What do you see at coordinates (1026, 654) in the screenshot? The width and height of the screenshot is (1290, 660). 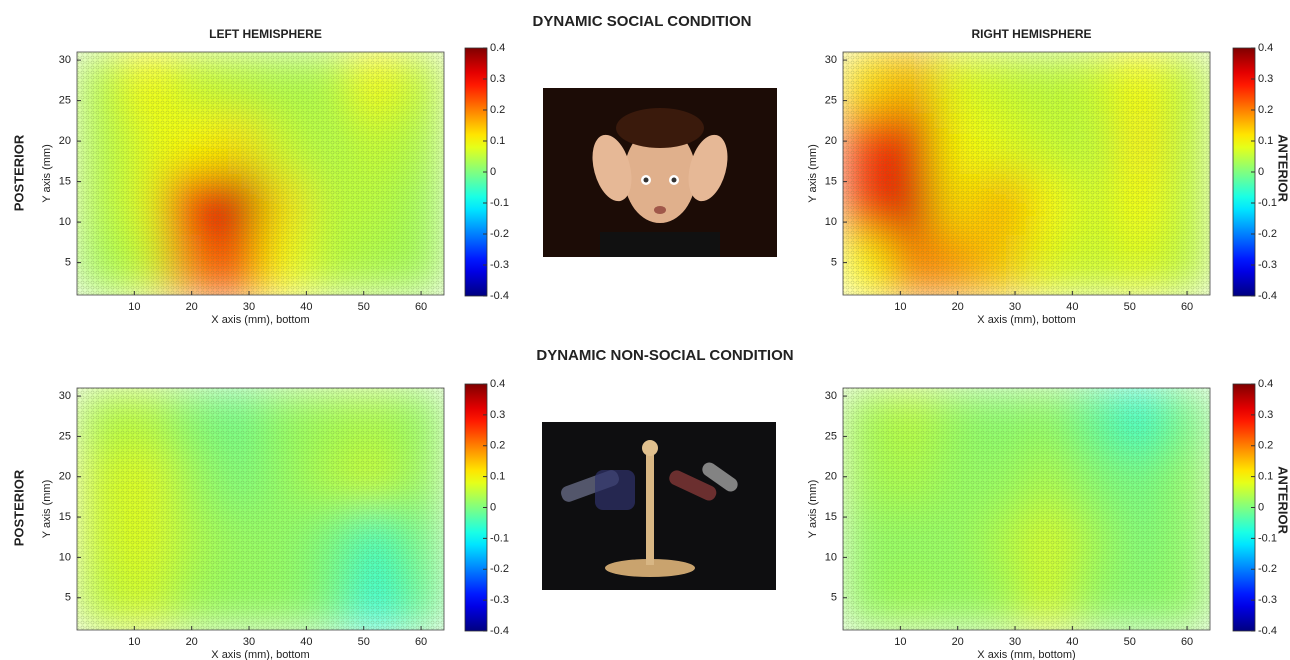 I see `x-axis-label: X axis (mm, bottom)` at bounding box center [1026, 654].